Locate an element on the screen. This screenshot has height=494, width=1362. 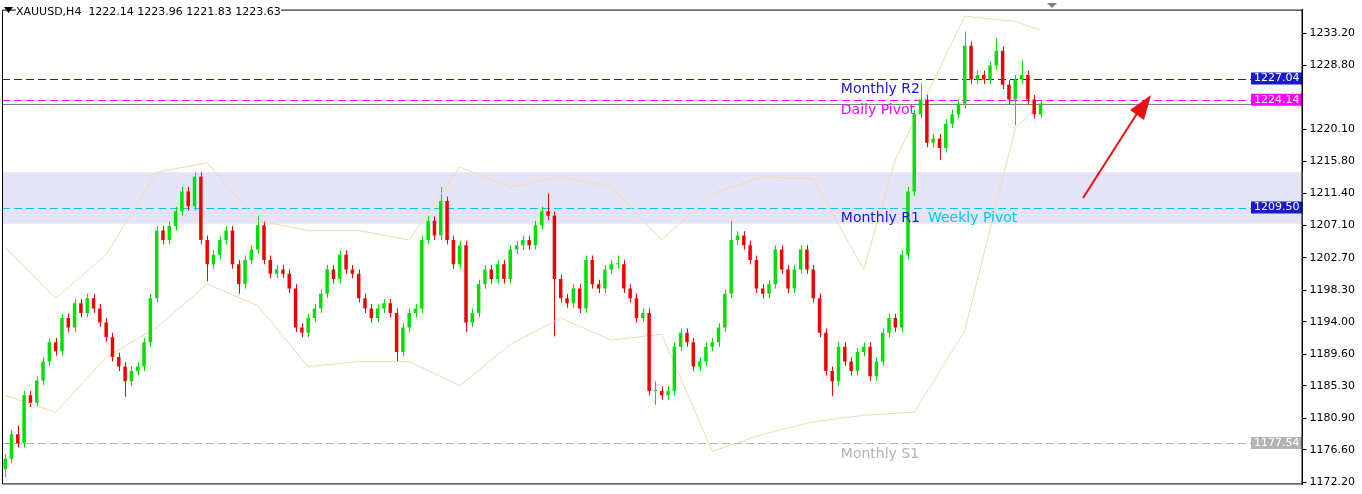
y-tick-label: 1202.70 is located at coordinates (1332, 257).